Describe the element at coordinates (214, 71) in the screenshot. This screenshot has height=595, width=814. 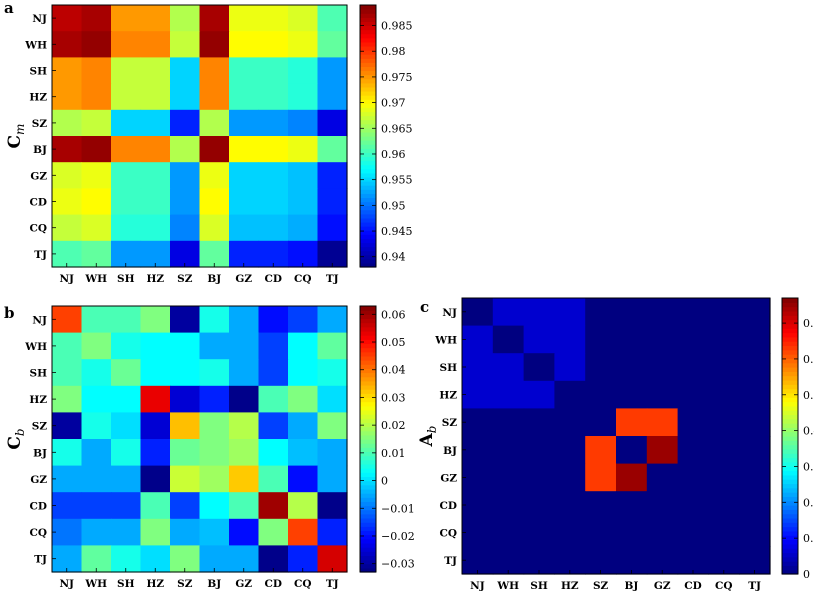
I see `heatmap-cell-sh-bj` at that location.